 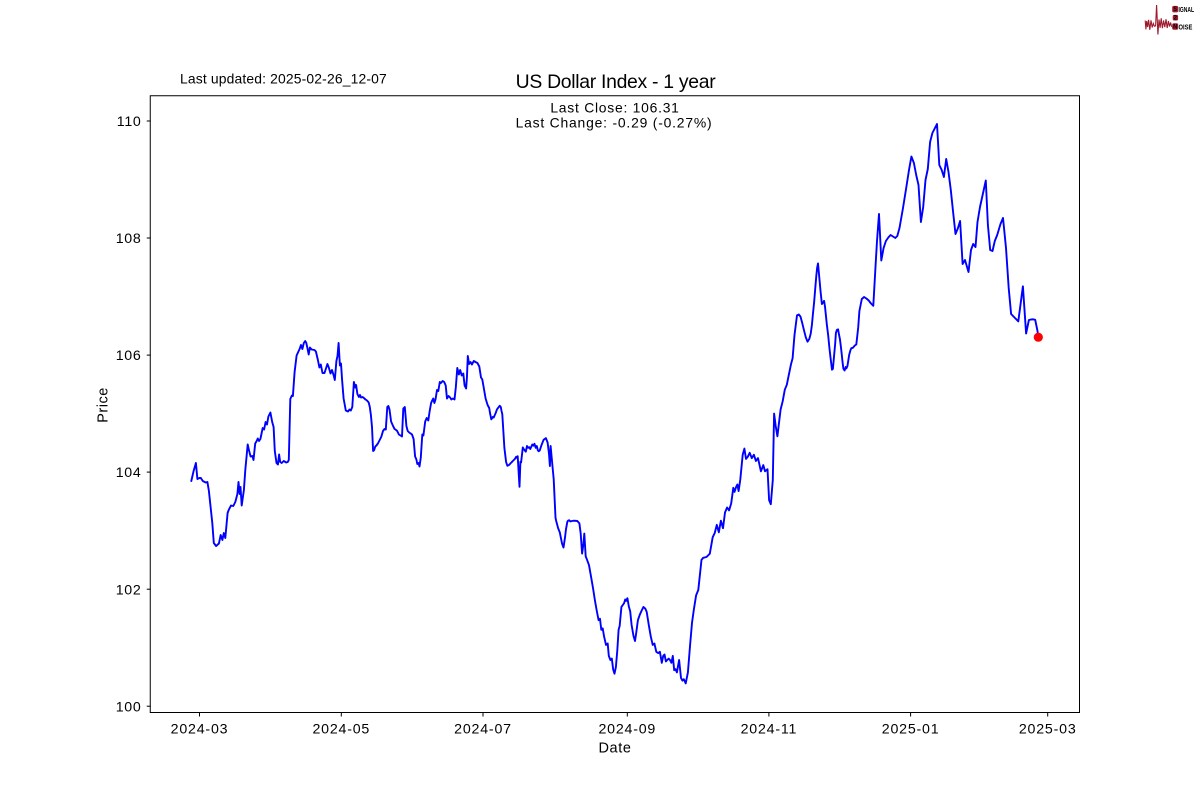 I want to click on svg-text: 2025-01, so click(x=911, y=730).